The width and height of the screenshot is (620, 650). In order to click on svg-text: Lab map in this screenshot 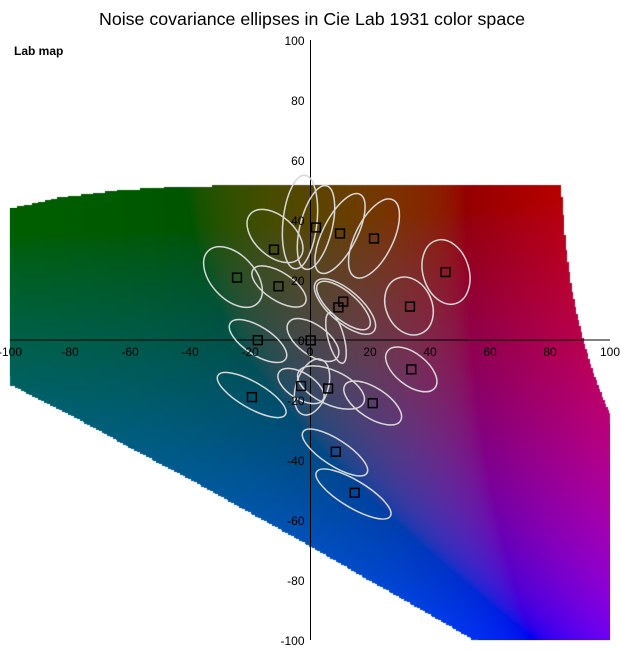, I will do `click(38, 51)`.